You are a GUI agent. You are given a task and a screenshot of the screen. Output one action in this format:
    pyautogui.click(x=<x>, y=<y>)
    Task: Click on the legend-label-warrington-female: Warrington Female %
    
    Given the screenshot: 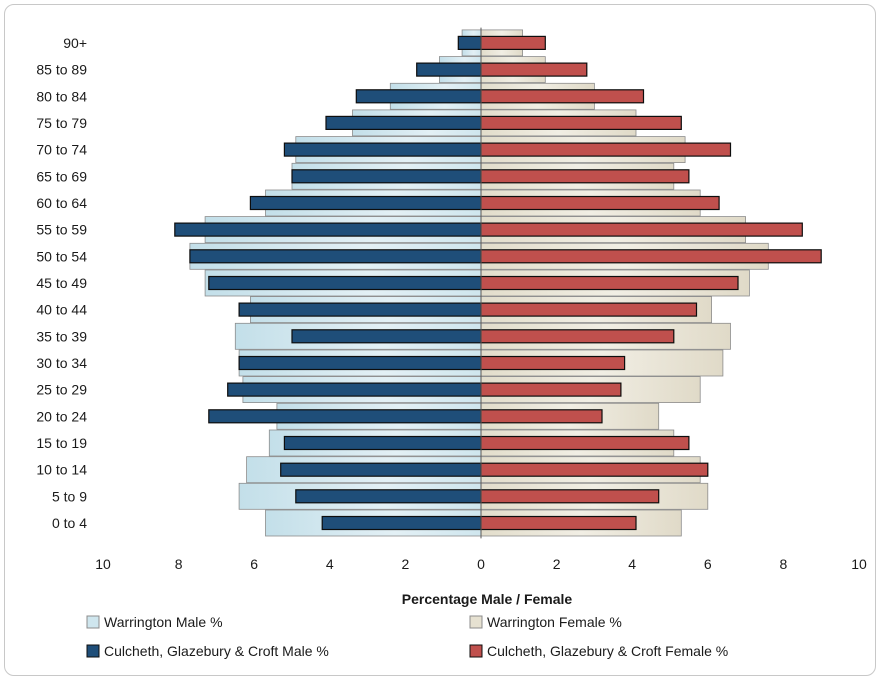 What is the action you would take?
    pyautogui.click(x=554, y=622)
    